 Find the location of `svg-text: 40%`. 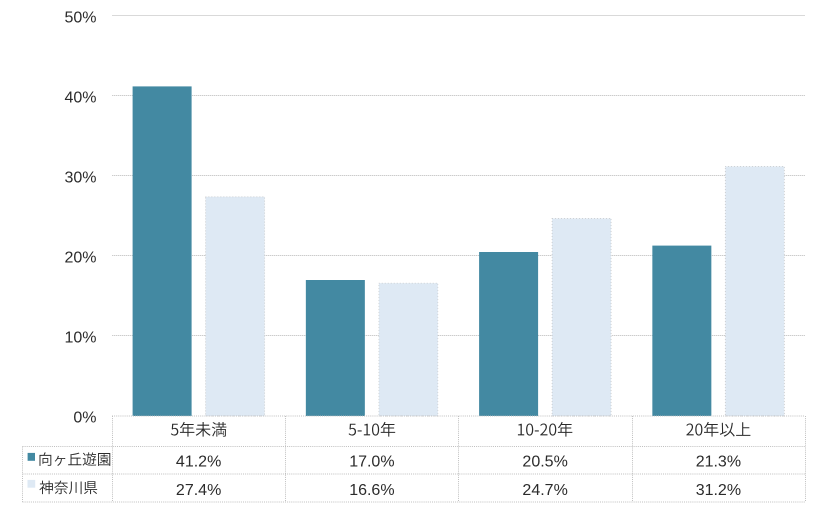

svg-text: 40% is located at coordinates (80, 98).